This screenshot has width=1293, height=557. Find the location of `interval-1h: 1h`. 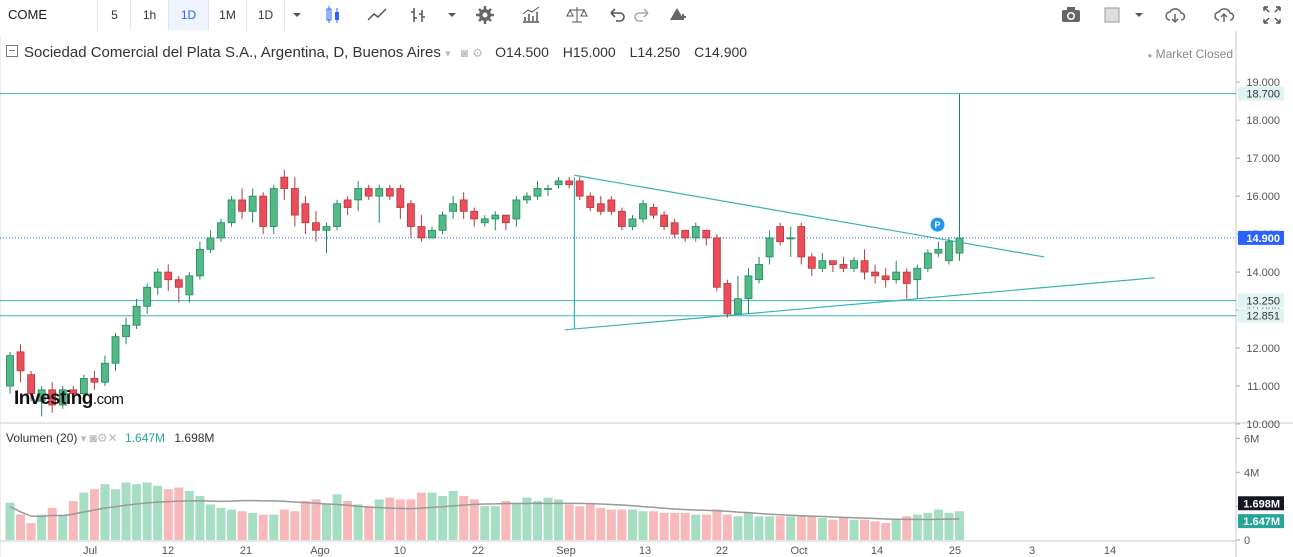

interval-1h: 1h is located at coordinates (150, 15).